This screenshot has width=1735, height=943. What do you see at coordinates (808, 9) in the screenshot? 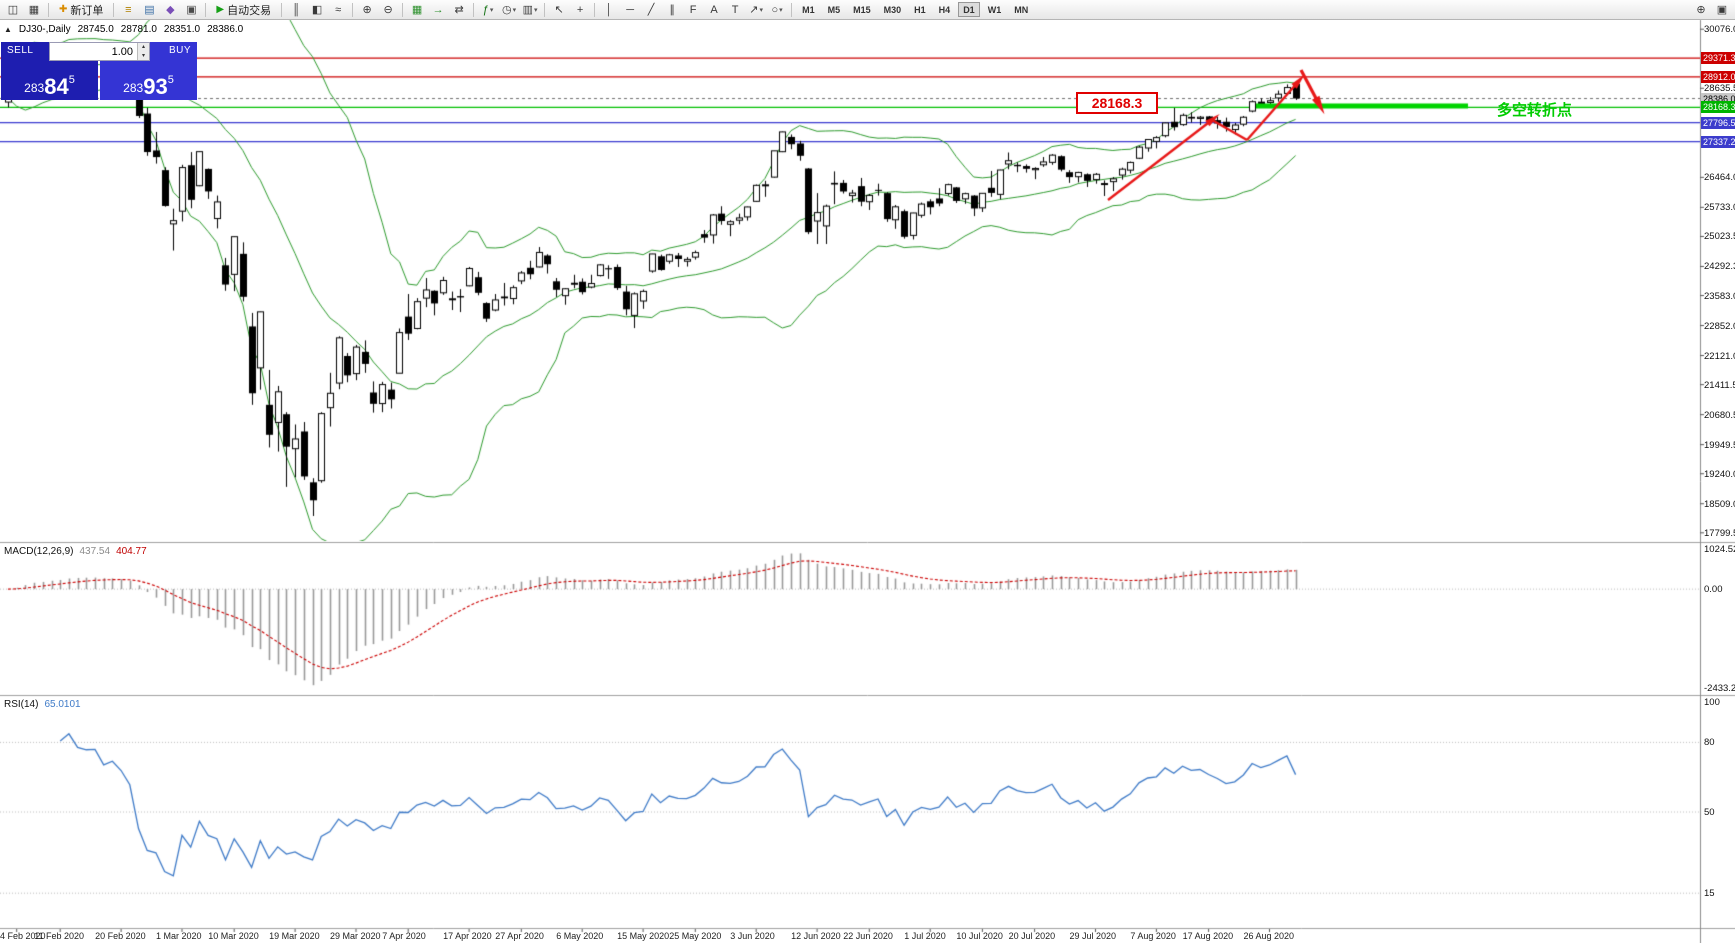
I see `tf-m1: M1` at bounding box center [808, 9].